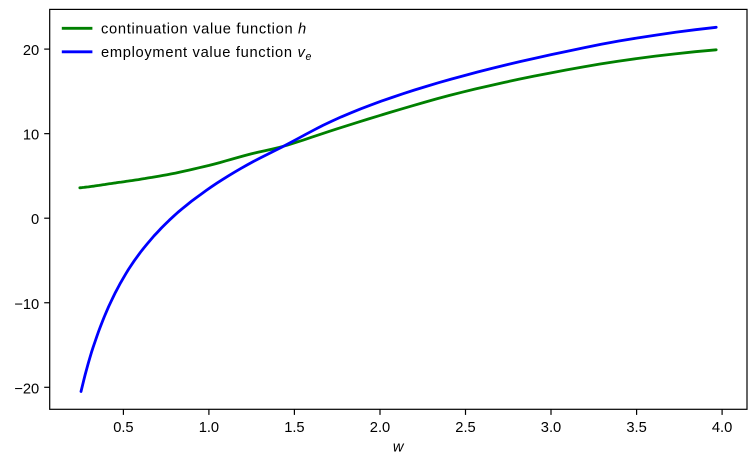  What do you see at coordinates (636, 428) in the screenshot?
I see `svg-text: 3.5` at bounding box center [636, 428].